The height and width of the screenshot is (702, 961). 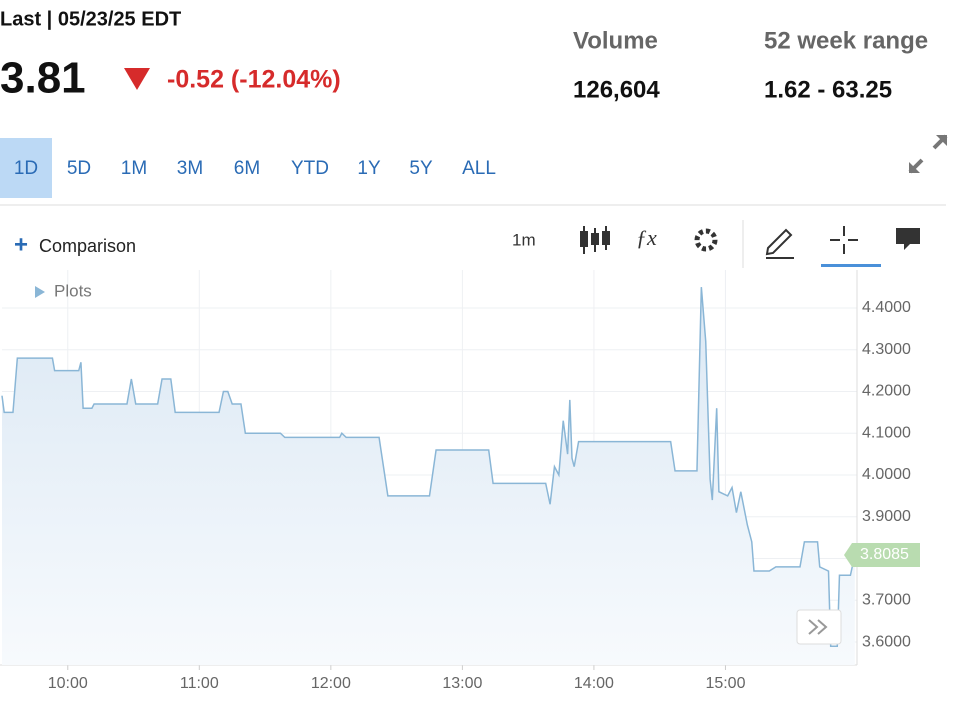 What do you see at coordinates (846, 40) in the screenshot?
I see `range-label: 52 week range` at bounding box center [846, 40].